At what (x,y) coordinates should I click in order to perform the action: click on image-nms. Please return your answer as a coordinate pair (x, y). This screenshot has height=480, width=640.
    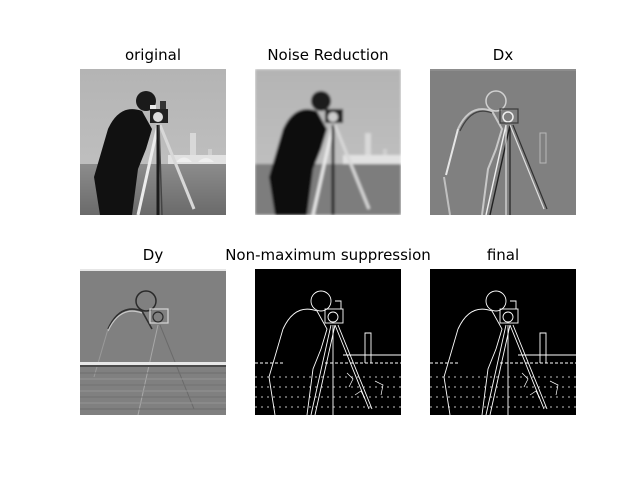
    Looking at the image, I should click on (328, 342).